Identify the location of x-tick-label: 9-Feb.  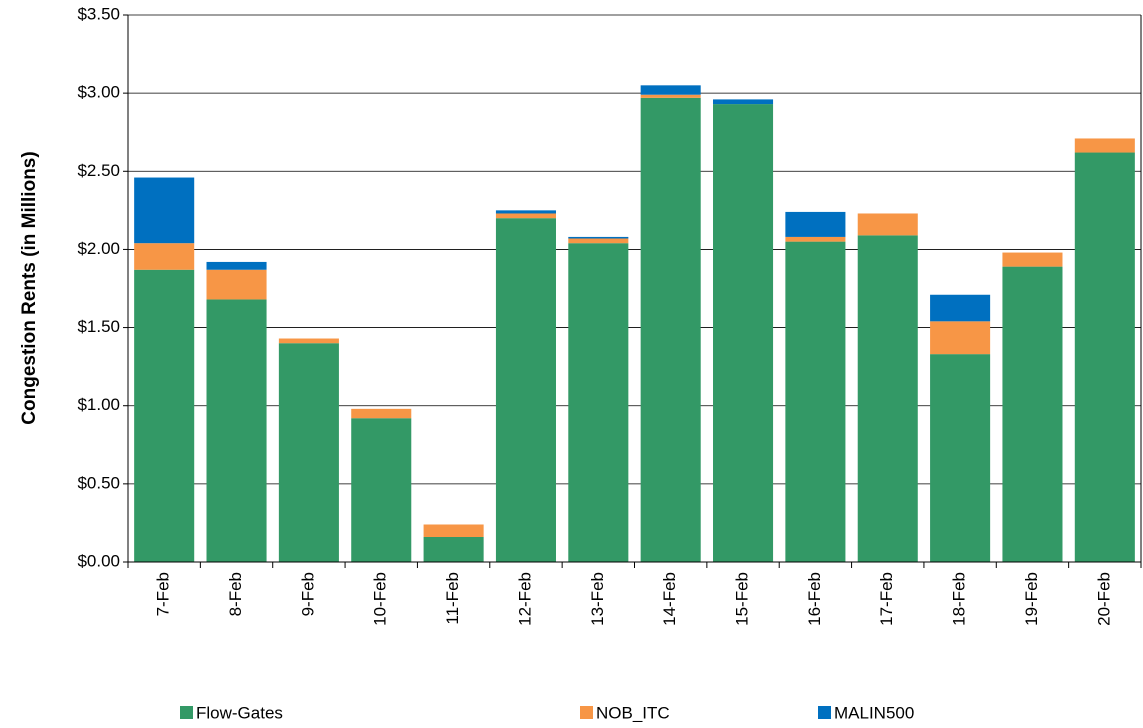
(307, 594).